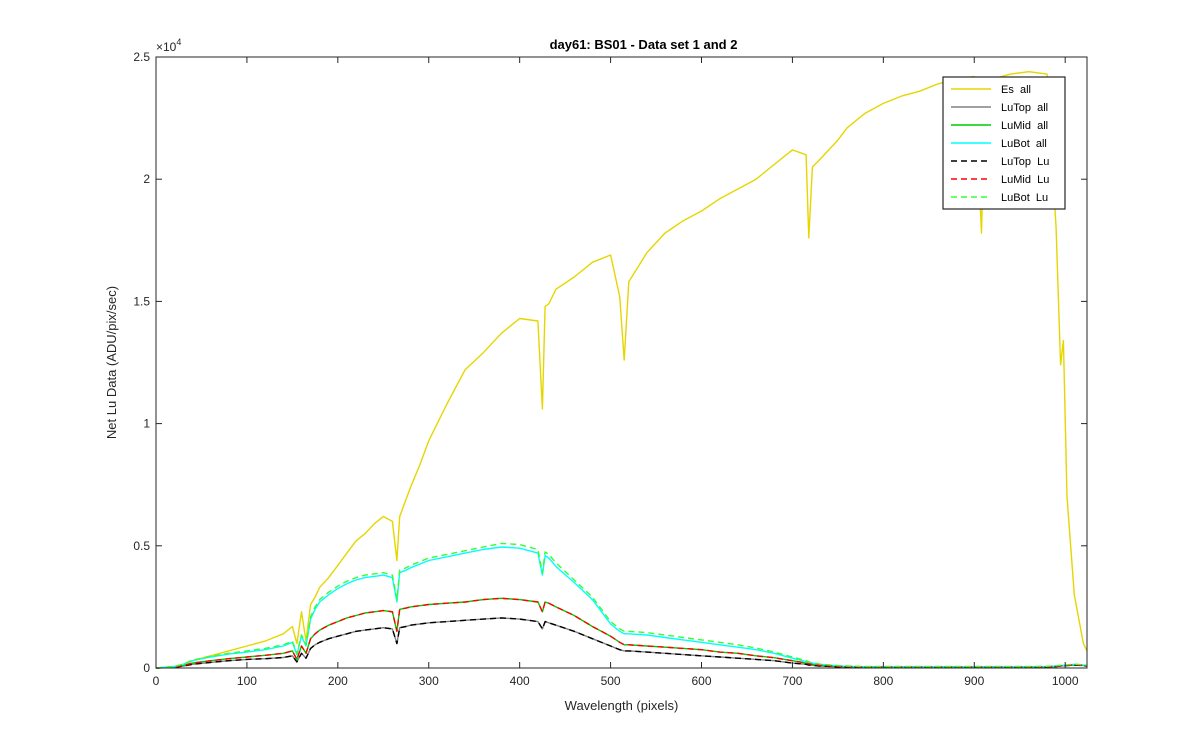 Image resolution: width=1200 pixels, height=750 pixels. Describe the element at coordinates (792, 681) in the screenshot. I see `x-tick-label: 700` at that location.